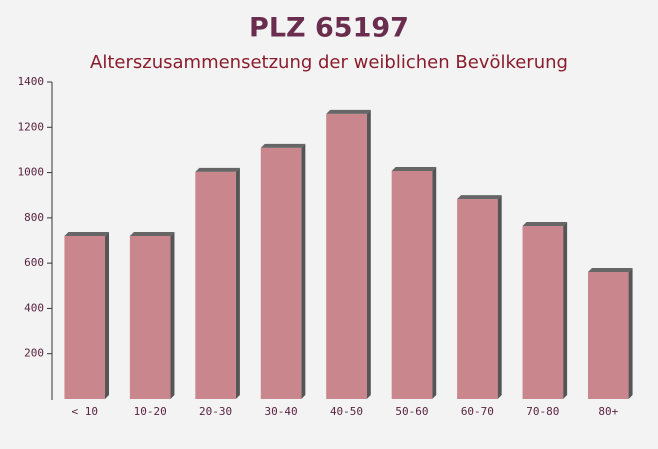  Describe the element at coordinates (215, 411) in the screenshot. I see `x-tick-label: 20-30` at that location.